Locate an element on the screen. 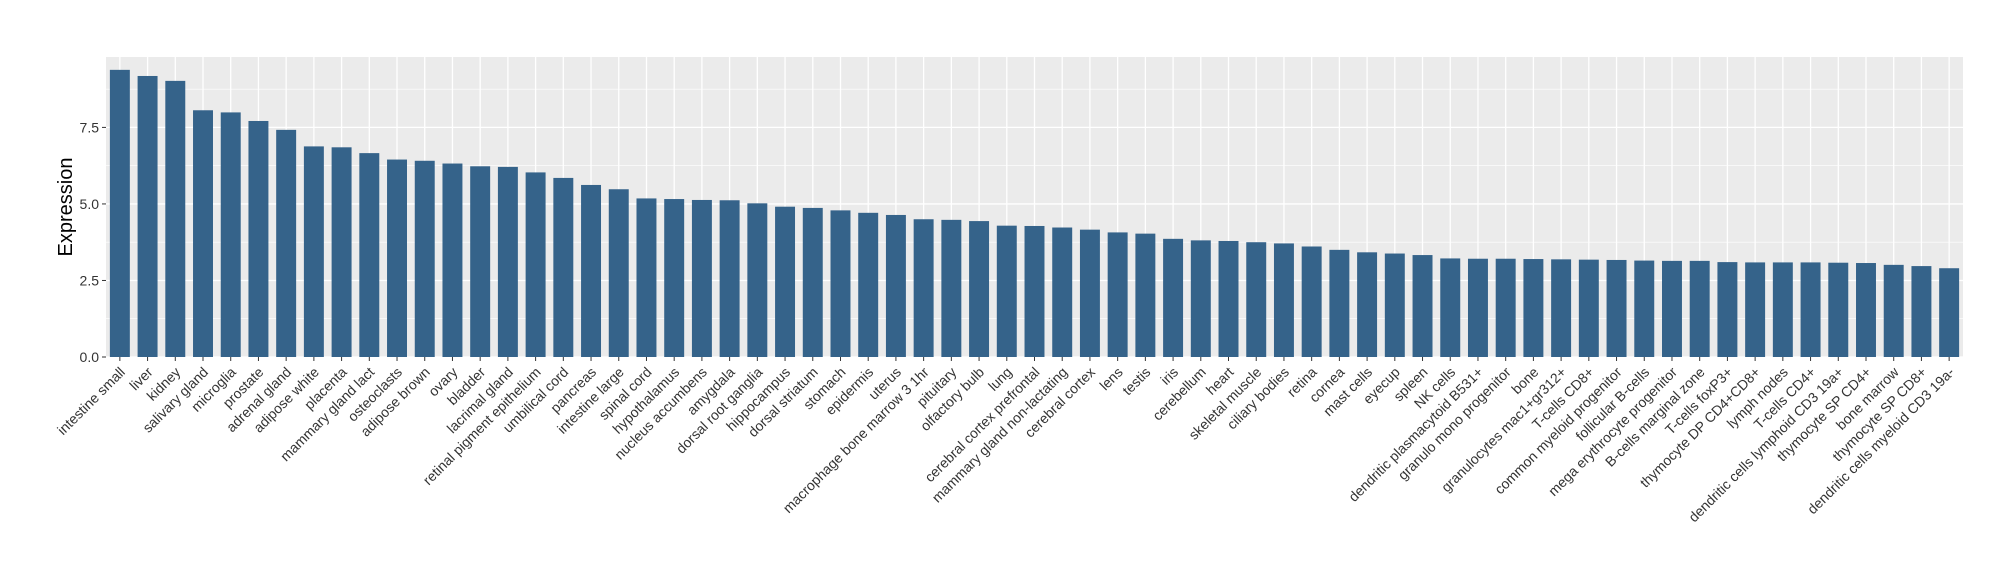 The height and width of the screenshot is (580, 2000). x-tick-label: testis is located at coordinates (1136, 381).